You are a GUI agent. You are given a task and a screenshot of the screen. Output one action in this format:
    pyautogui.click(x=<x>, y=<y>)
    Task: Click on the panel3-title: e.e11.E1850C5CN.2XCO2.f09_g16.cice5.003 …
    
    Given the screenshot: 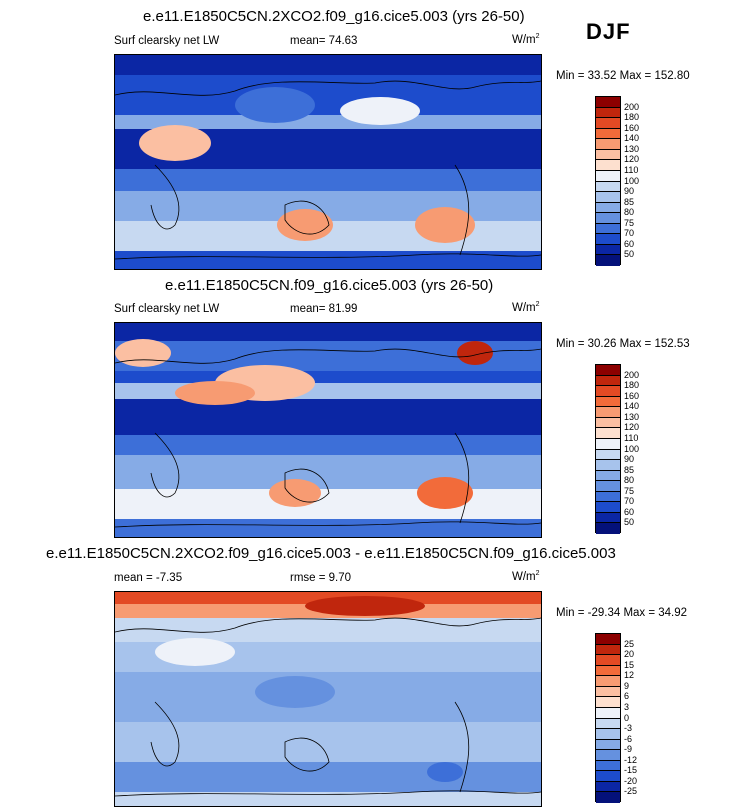 What is the action you would take?
    pyautogui.click(x=331, y=553)
    